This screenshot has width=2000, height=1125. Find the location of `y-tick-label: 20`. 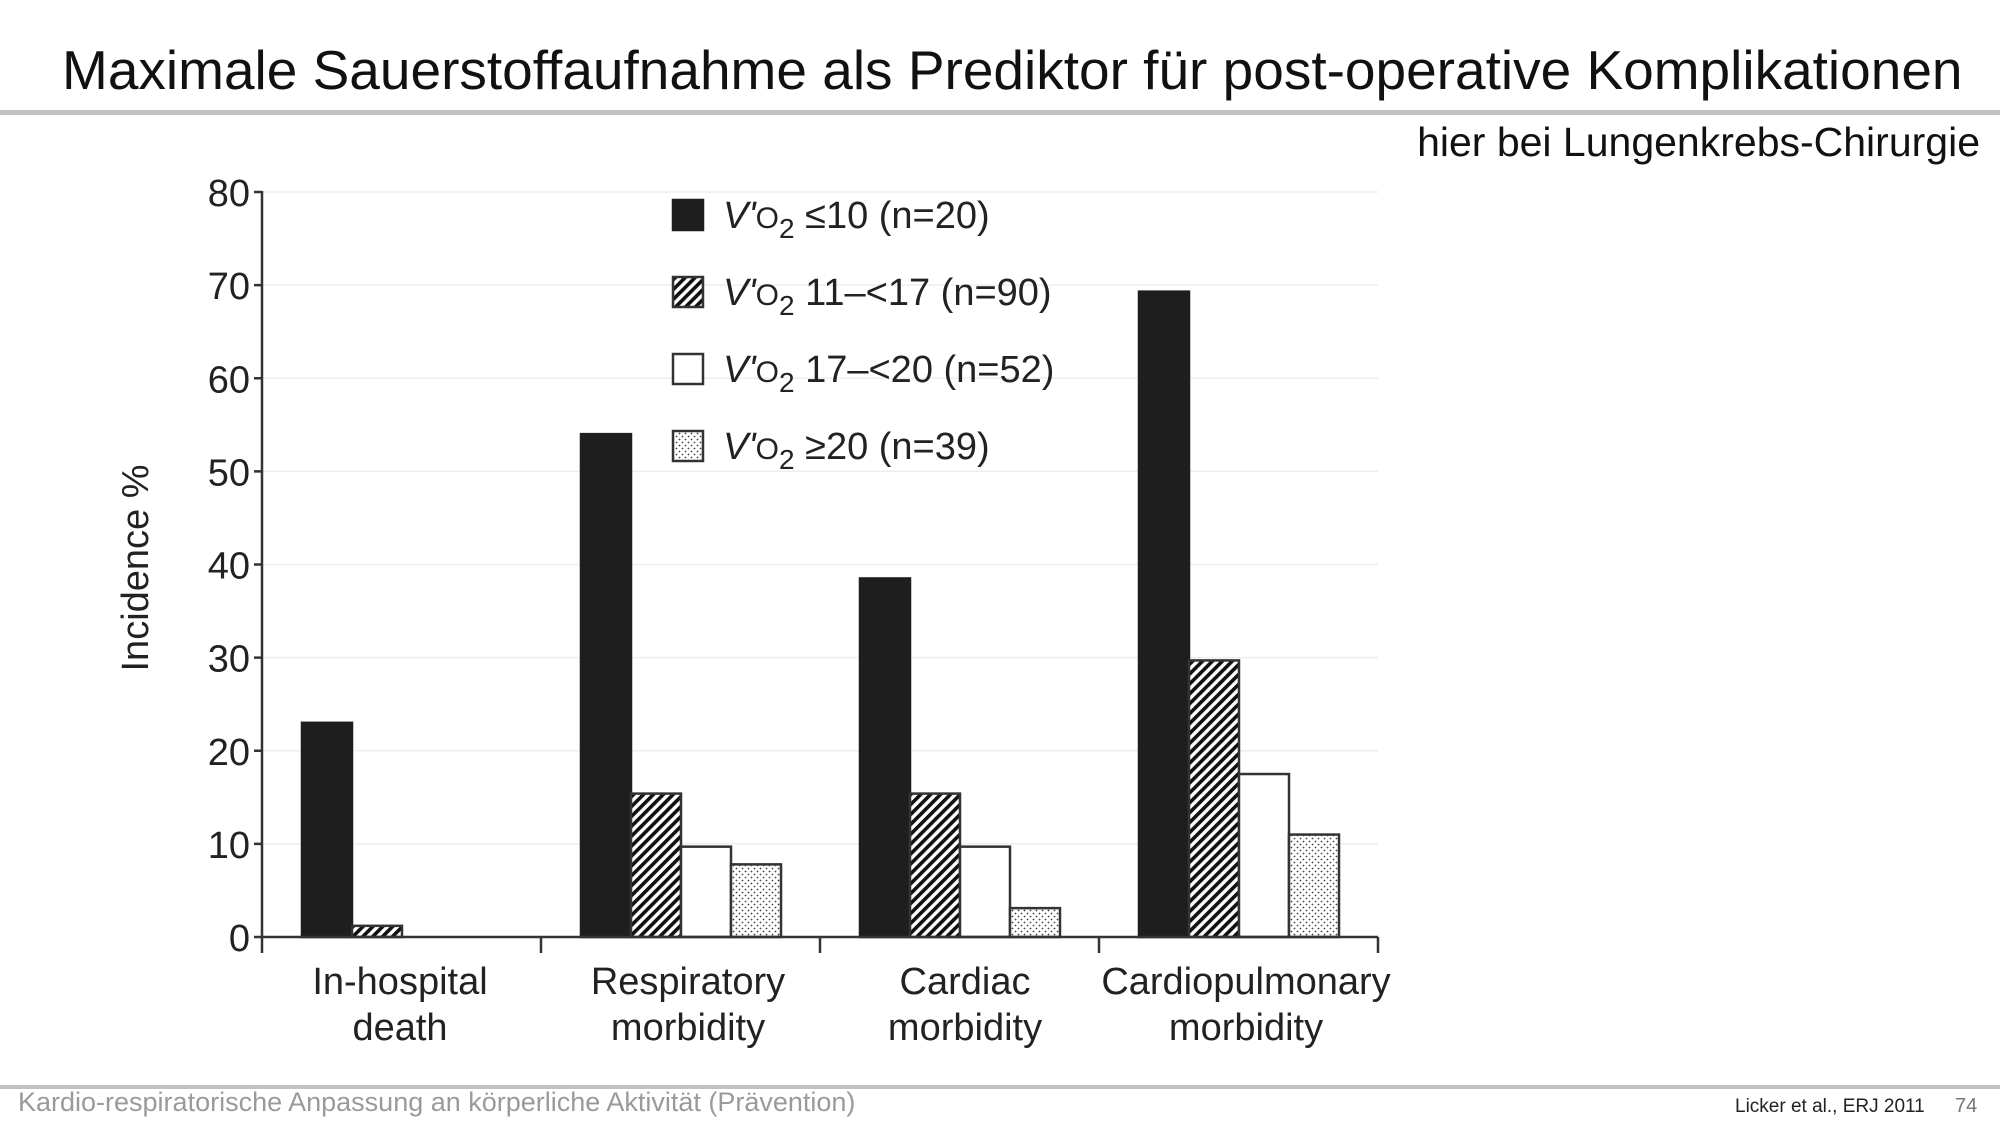

y-tick-label: 20 is located at coordinates (229, 753).